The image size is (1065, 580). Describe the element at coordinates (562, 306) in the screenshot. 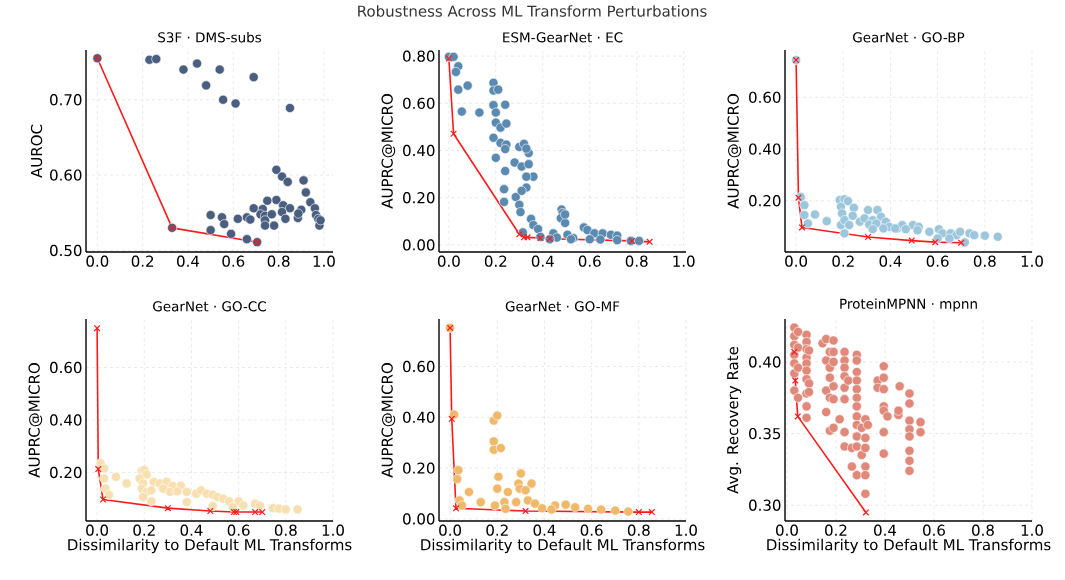

I see `chart-title: GearNet · GO-MF` at that location.